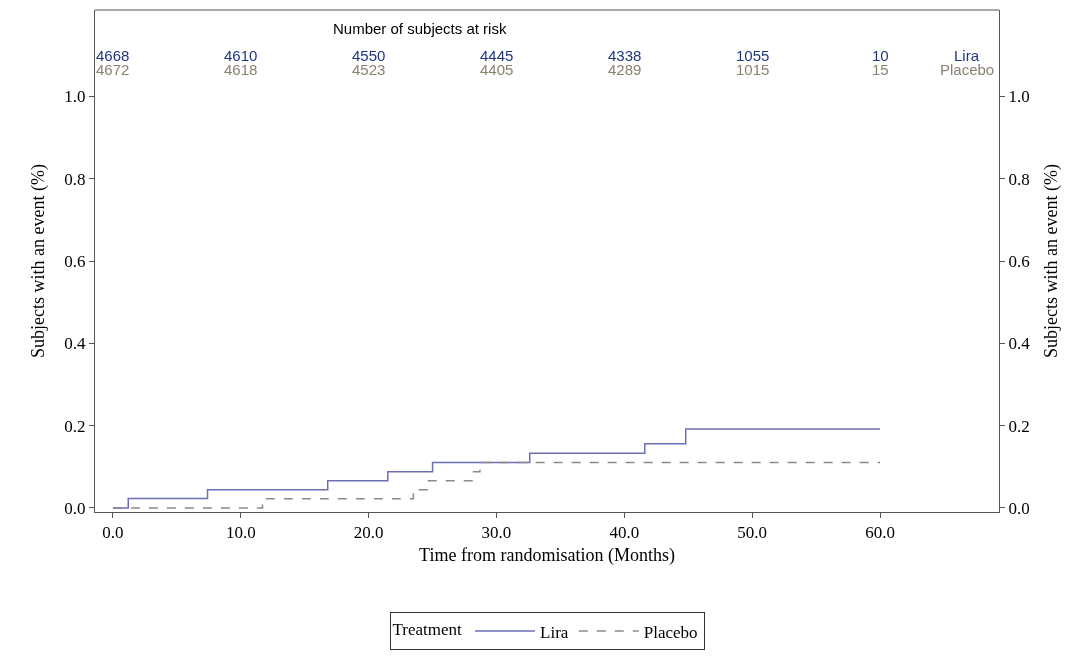 Image resolution: width=1084 pixels, height=660 pixels. What do you see at coordinates (967, 69) in the screenshot?
I see `annotation: Placebo` at bounding box center [967, 69].